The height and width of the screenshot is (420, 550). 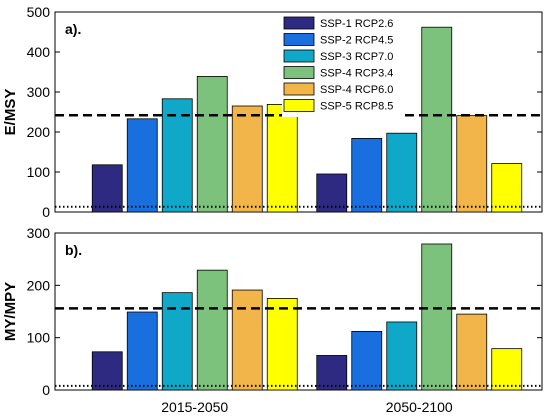 I want to click on legend-label: SSP-2 RCP4.5, so click(x=356, y=41).